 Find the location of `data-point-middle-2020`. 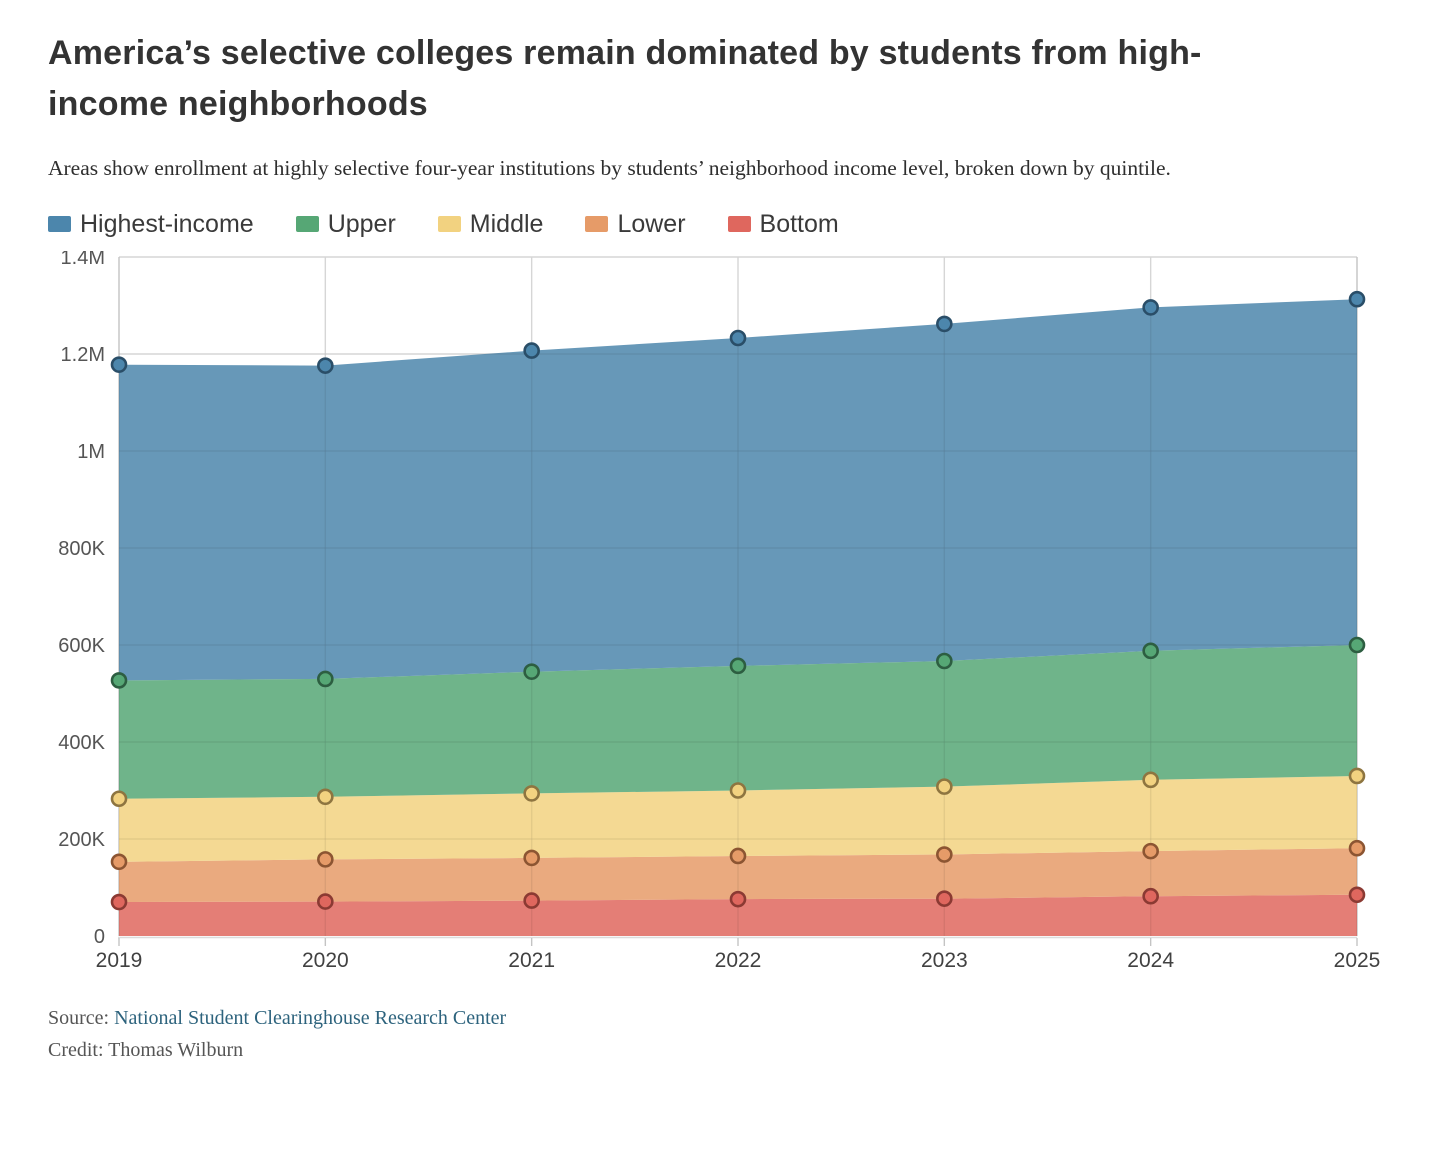

data-point-middle-2020 is located at coordinates (325, 796).